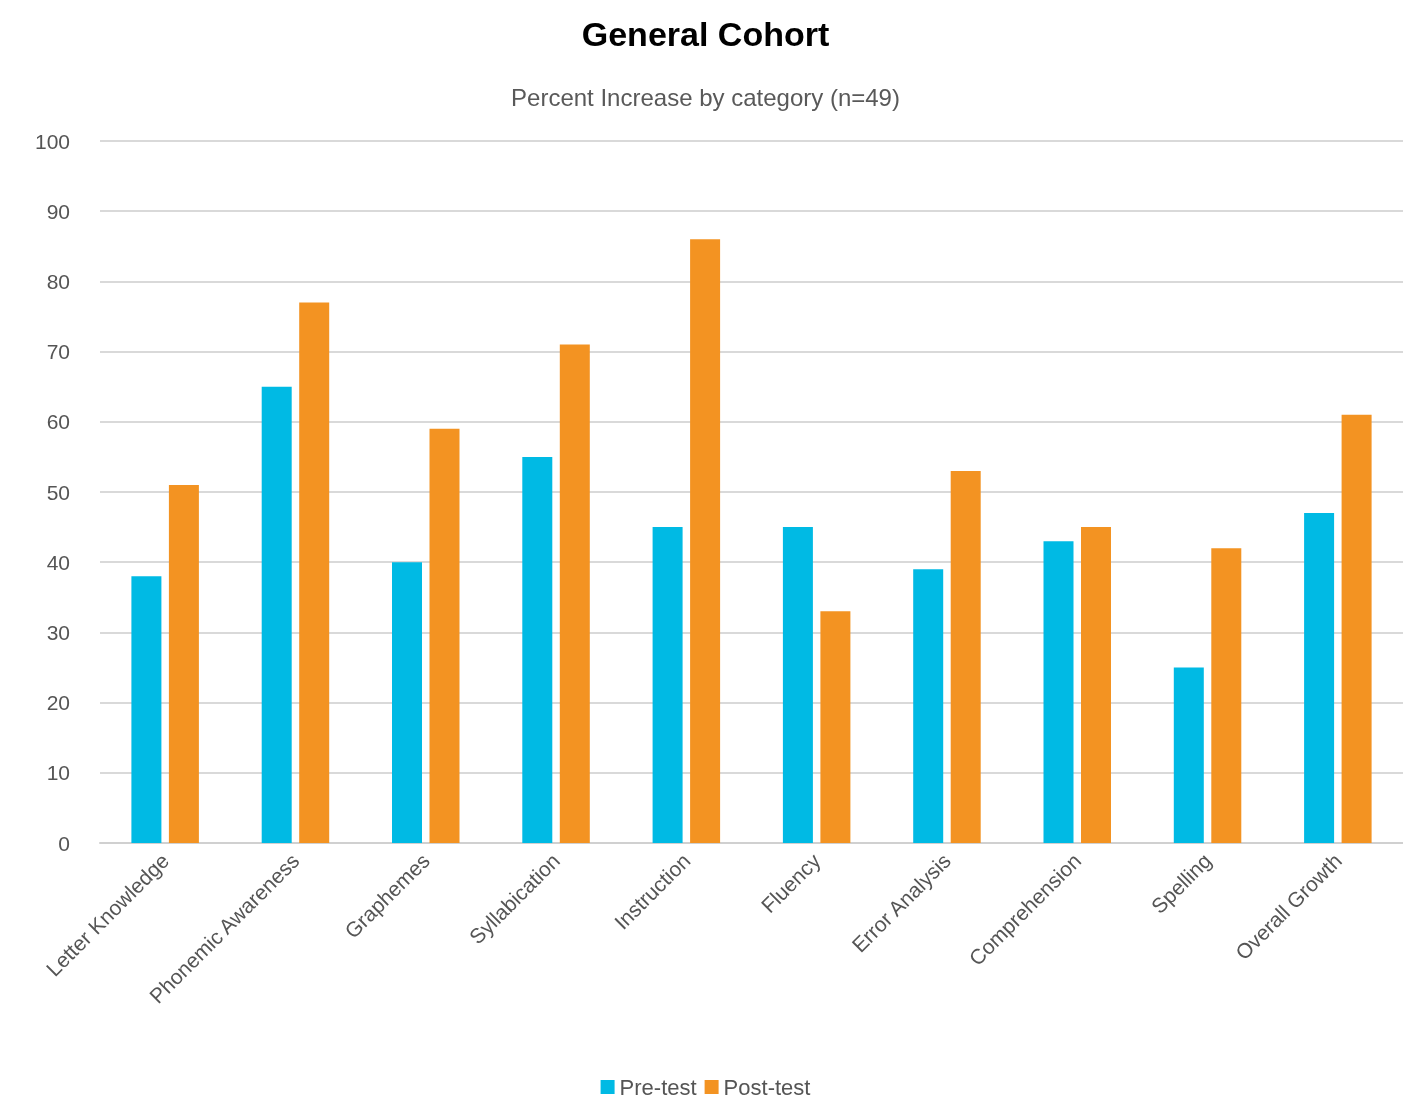 Image resolution: width=1411 pixels, height=1111 pixels. Describe the element at coordinates (705, 97) in the screenshot. I see `chart-subtitle: Percent Increase by category (n=49)` at that location.